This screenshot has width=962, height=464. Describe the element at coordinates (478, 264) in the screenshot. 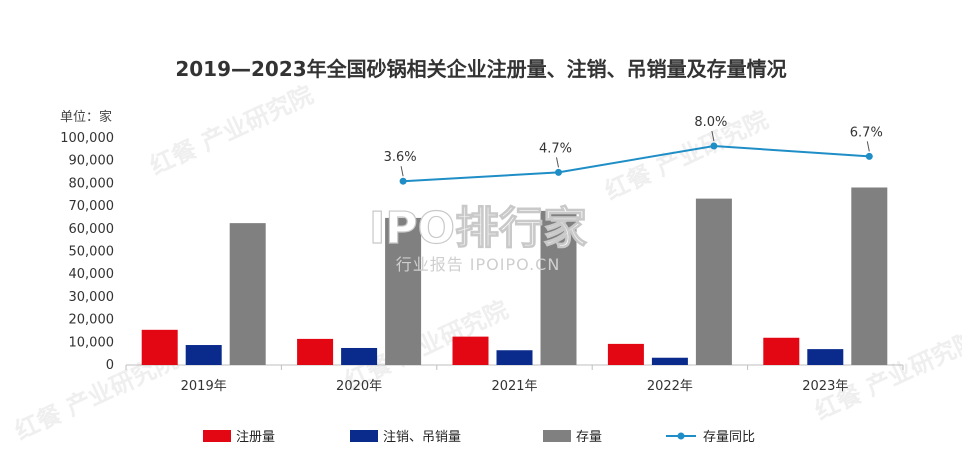

I see `center-watermark-sub: 行业报告 IPOIPO.CN` at that location.